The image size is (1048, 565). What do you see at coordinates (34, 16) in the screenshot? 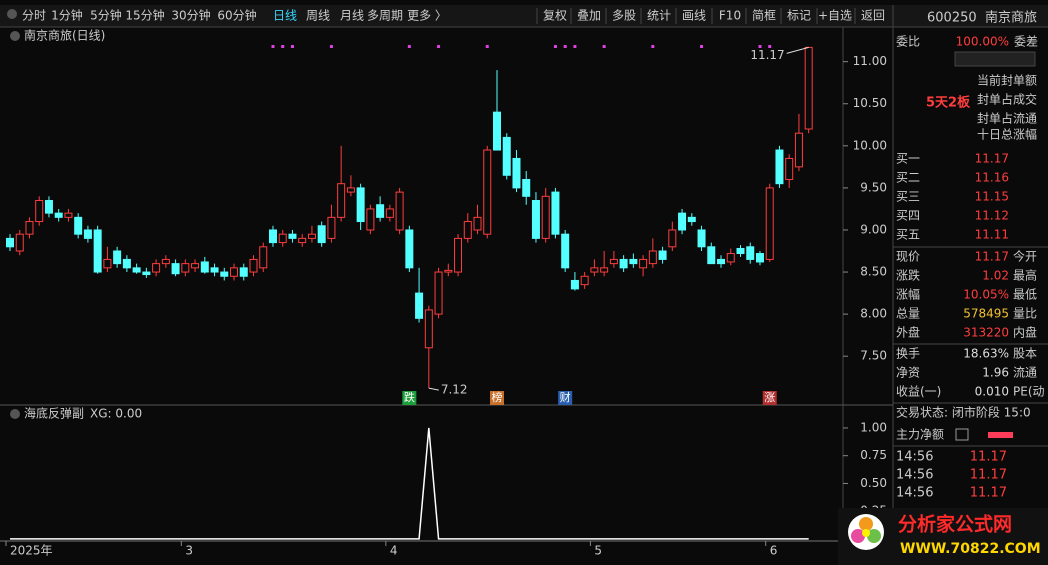
I see `period-tab: 分时` at bounding box center [34, 16].